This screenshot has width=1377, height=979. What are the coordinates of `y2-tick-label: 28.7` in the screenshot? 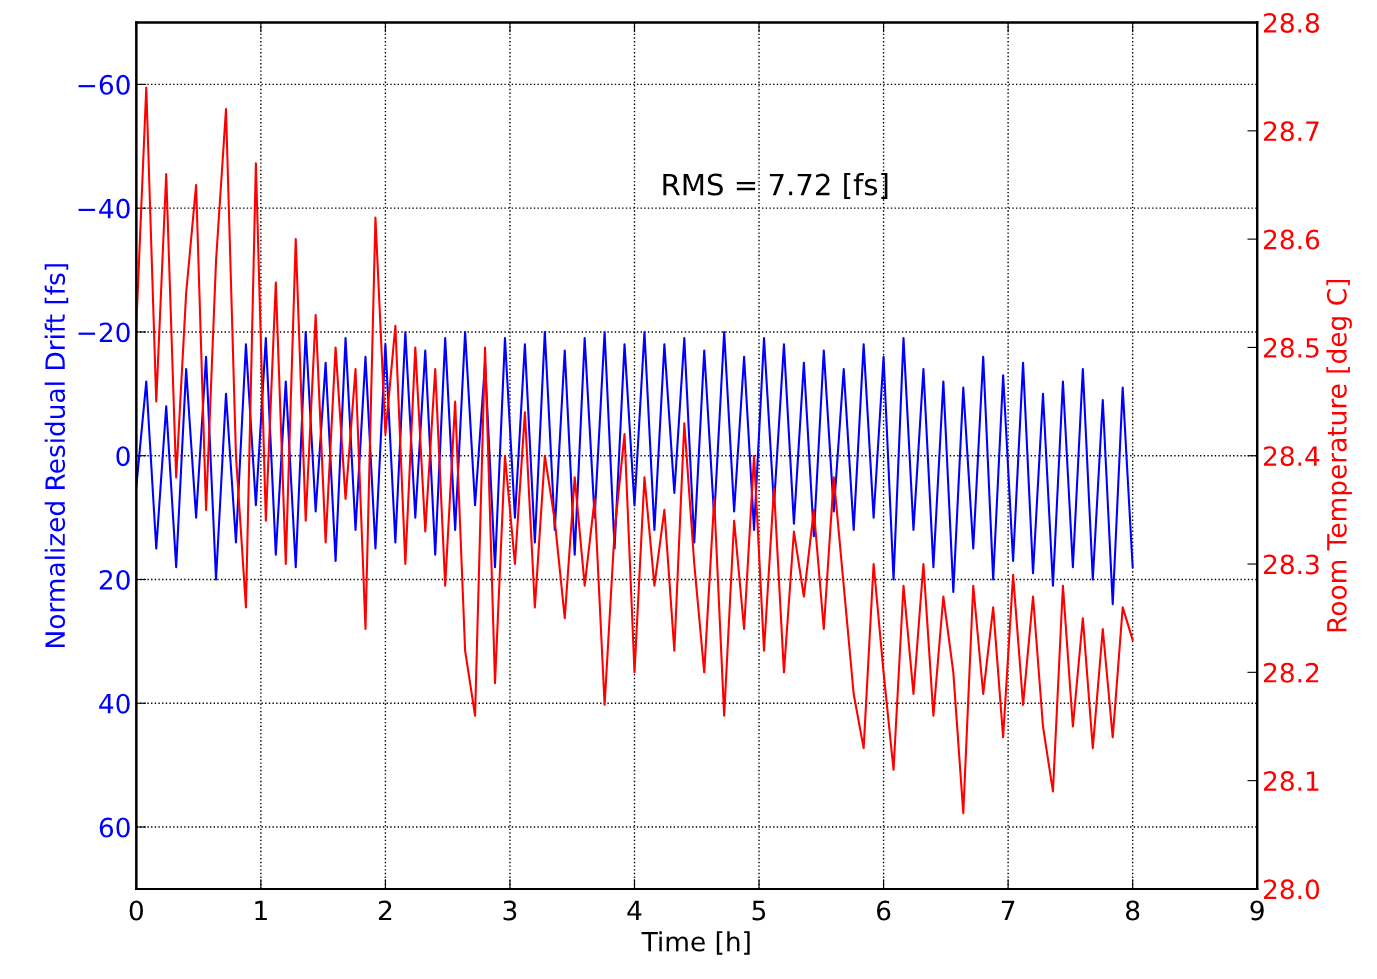 It's located at (1291, 131).